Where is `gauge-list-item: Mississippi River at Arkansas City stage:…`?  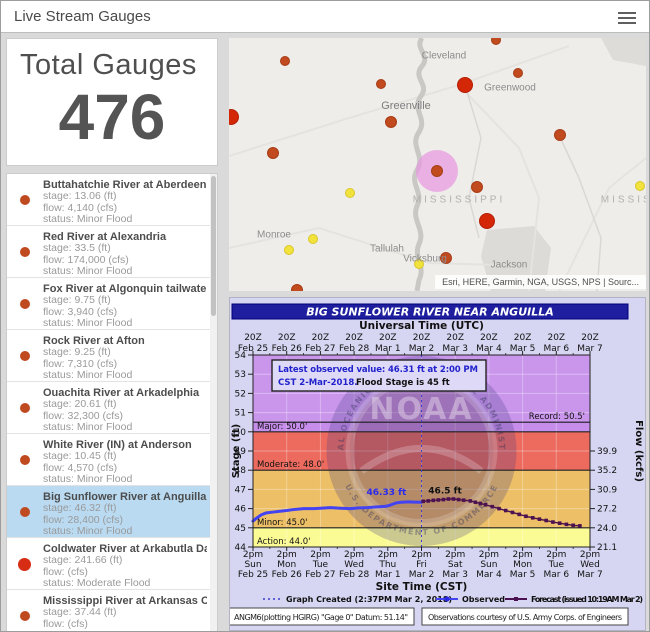 gauge-list-item: Mississippi River at Arkansas City stage:… is located at coordinates (112, 610).